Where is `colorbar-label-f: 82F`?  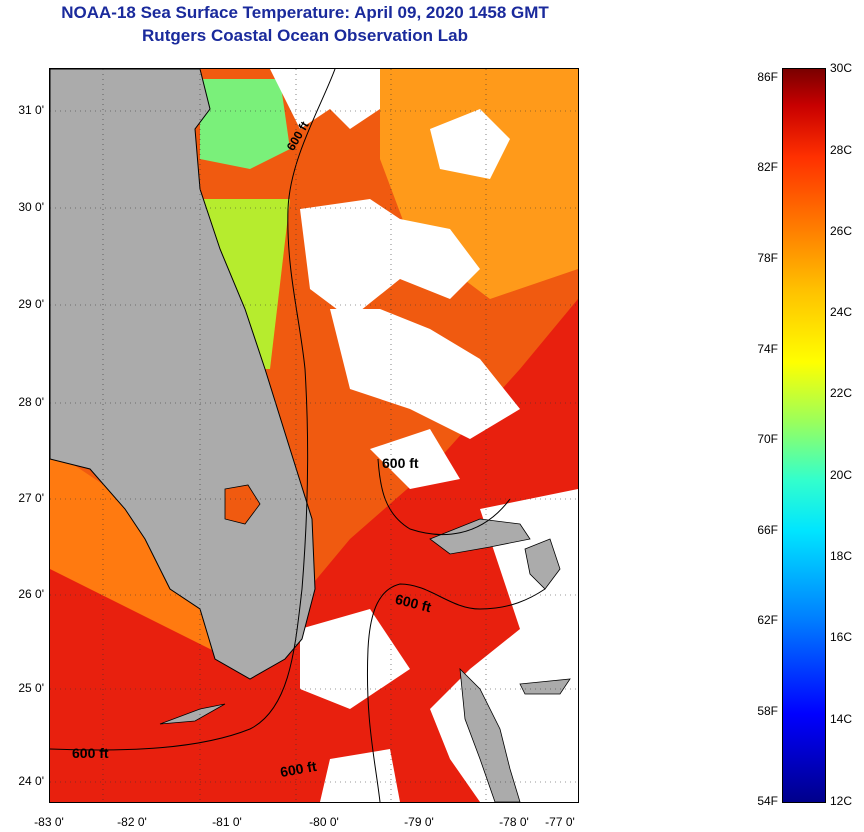 colorbar-label-f: 82F is located at coordinates (767, 167).